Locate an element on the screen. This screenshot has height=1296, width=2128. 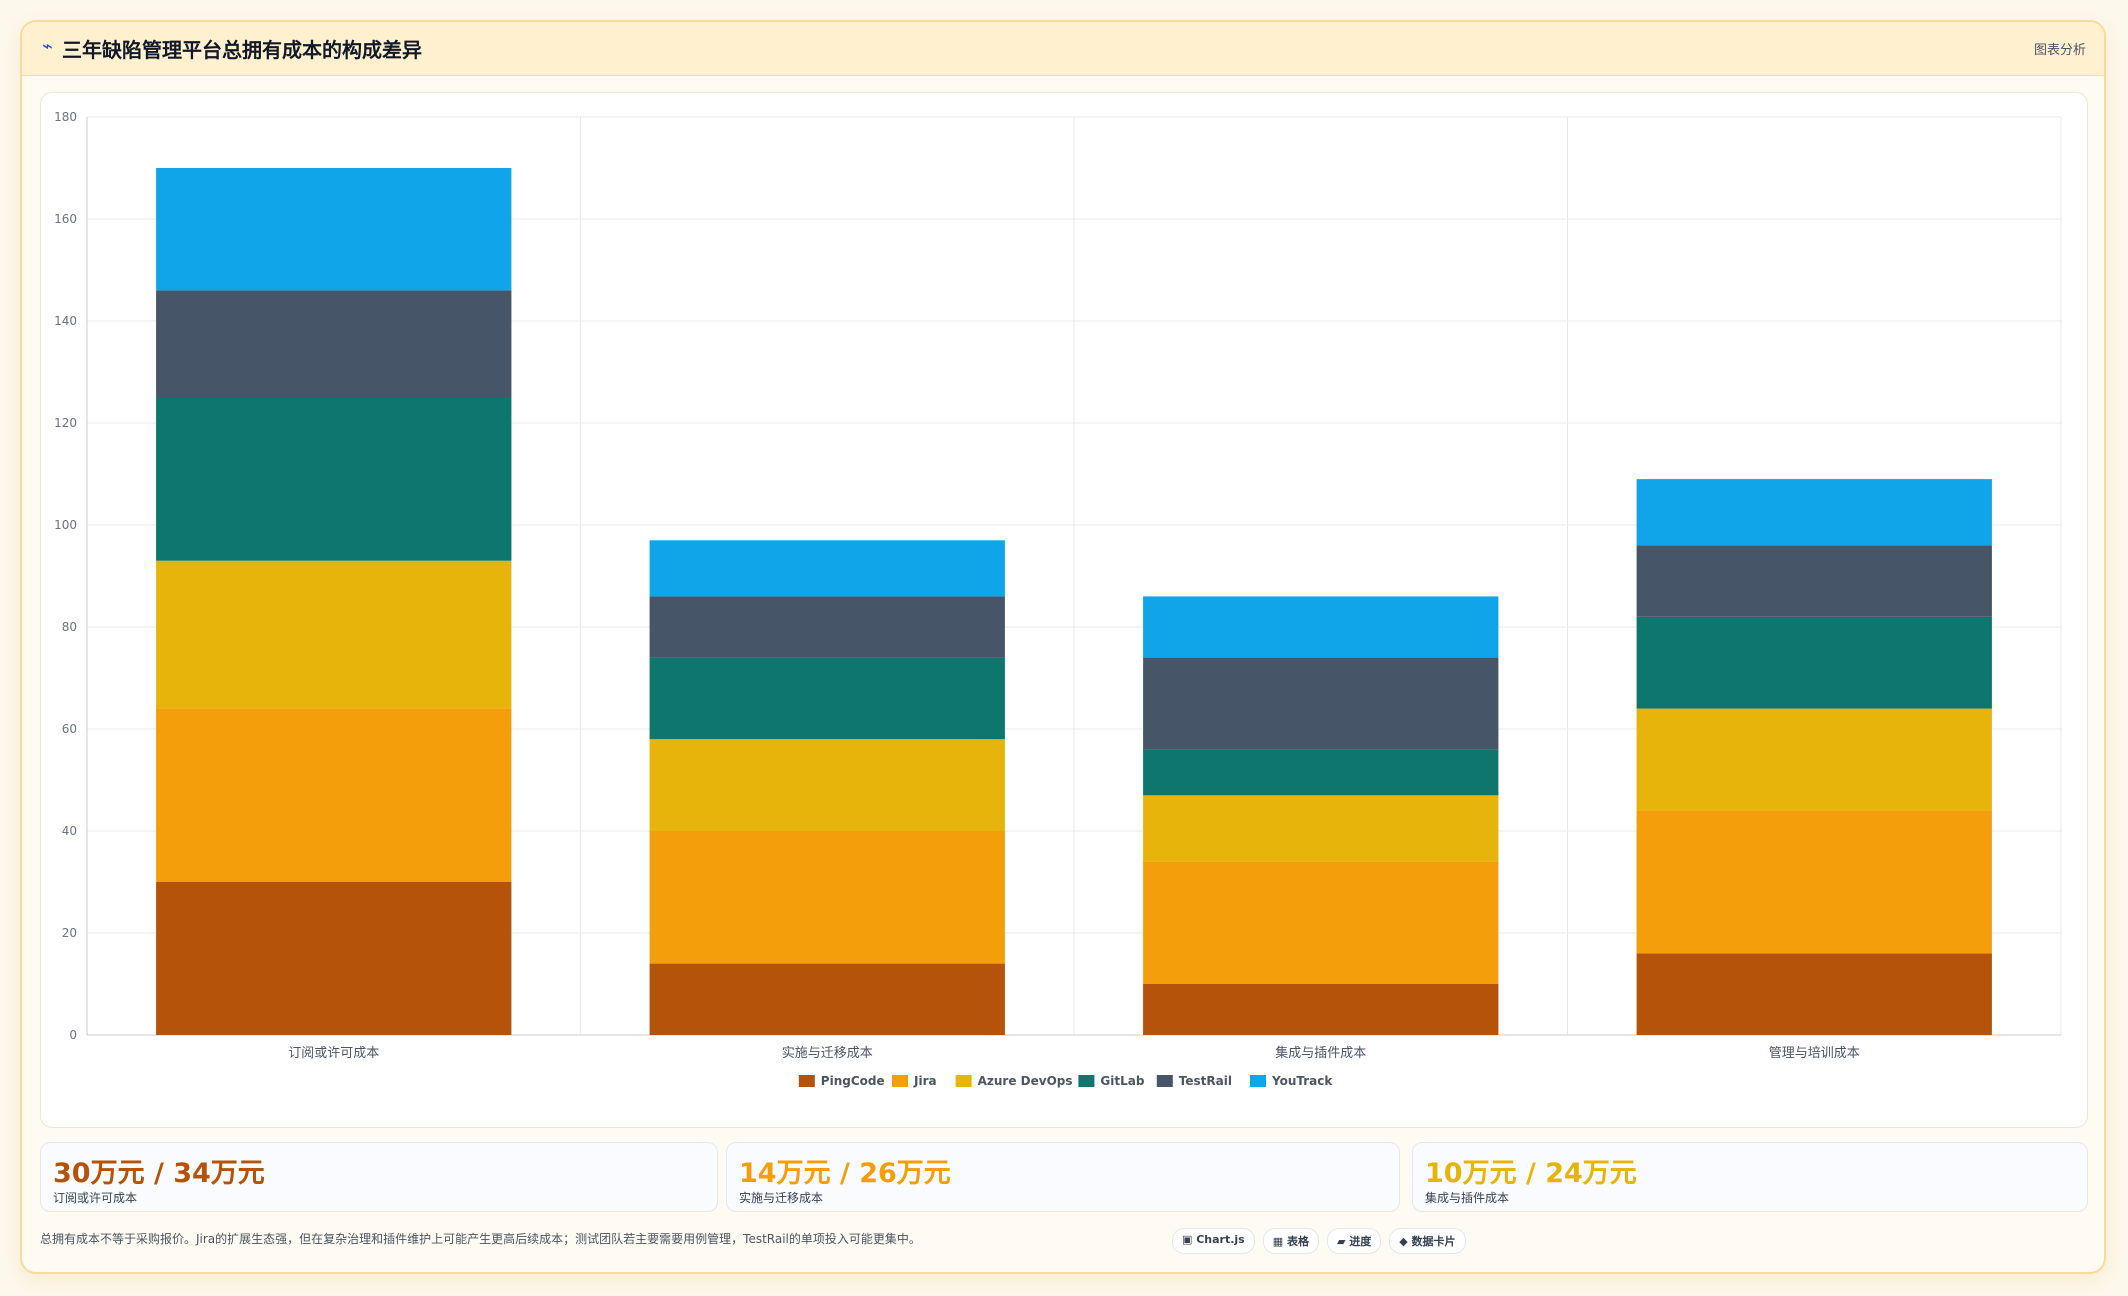
y-tick-label: 0 is located at coordinates (73, 1035).